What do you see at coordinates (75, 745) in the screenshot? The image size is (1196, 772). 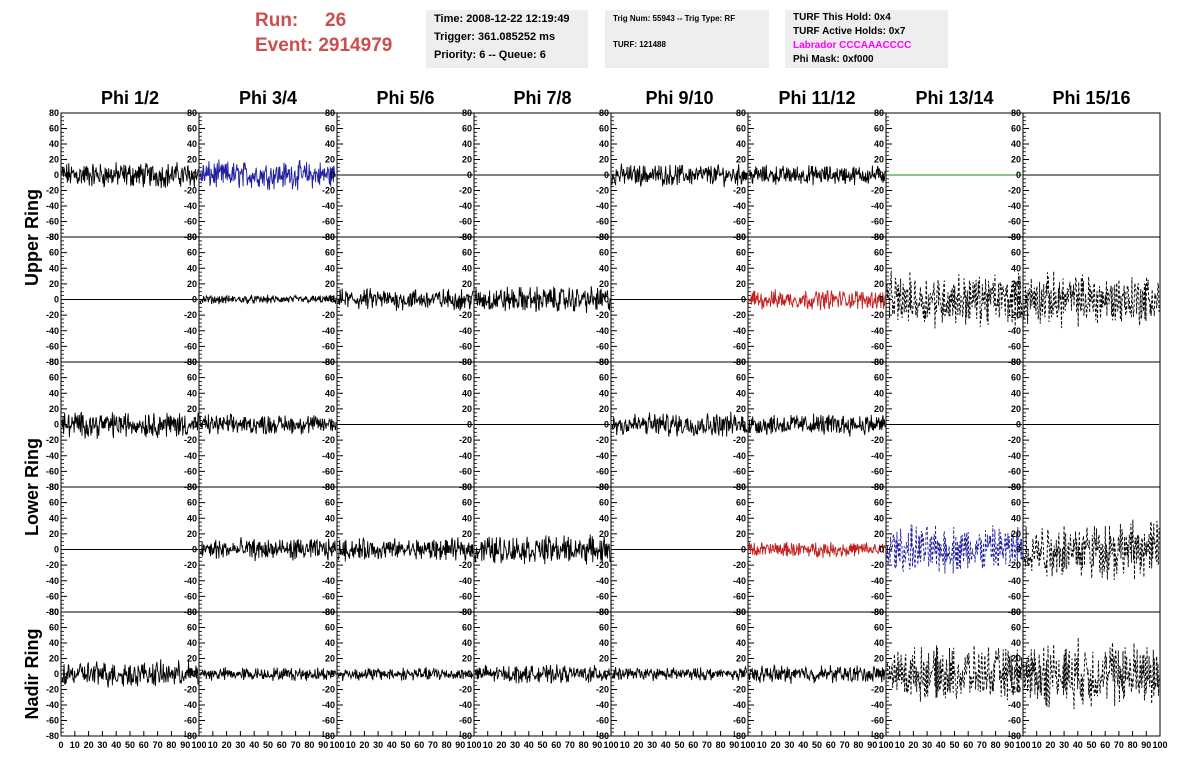 I see `x-tick-label: 10` at bounding box center [75, 745].